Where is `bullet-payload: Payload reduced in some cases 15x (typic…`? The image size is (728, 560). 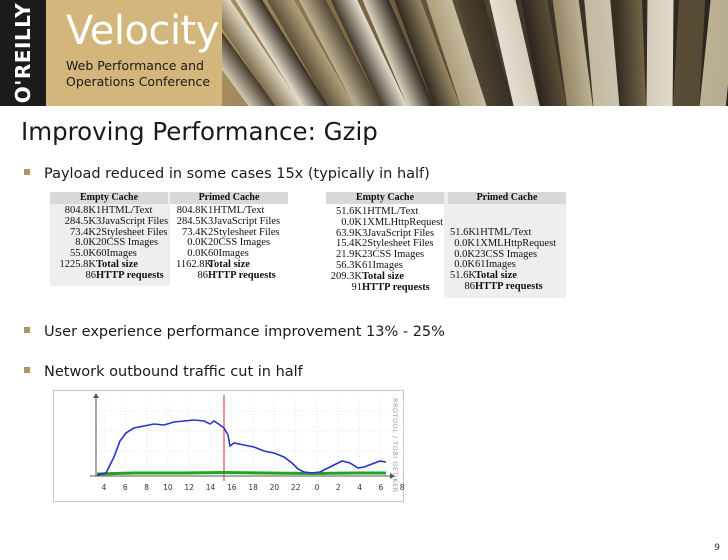
bullet-payload: Payload reduced in some cases 15x (typic… is located at coordinates (227, 174).